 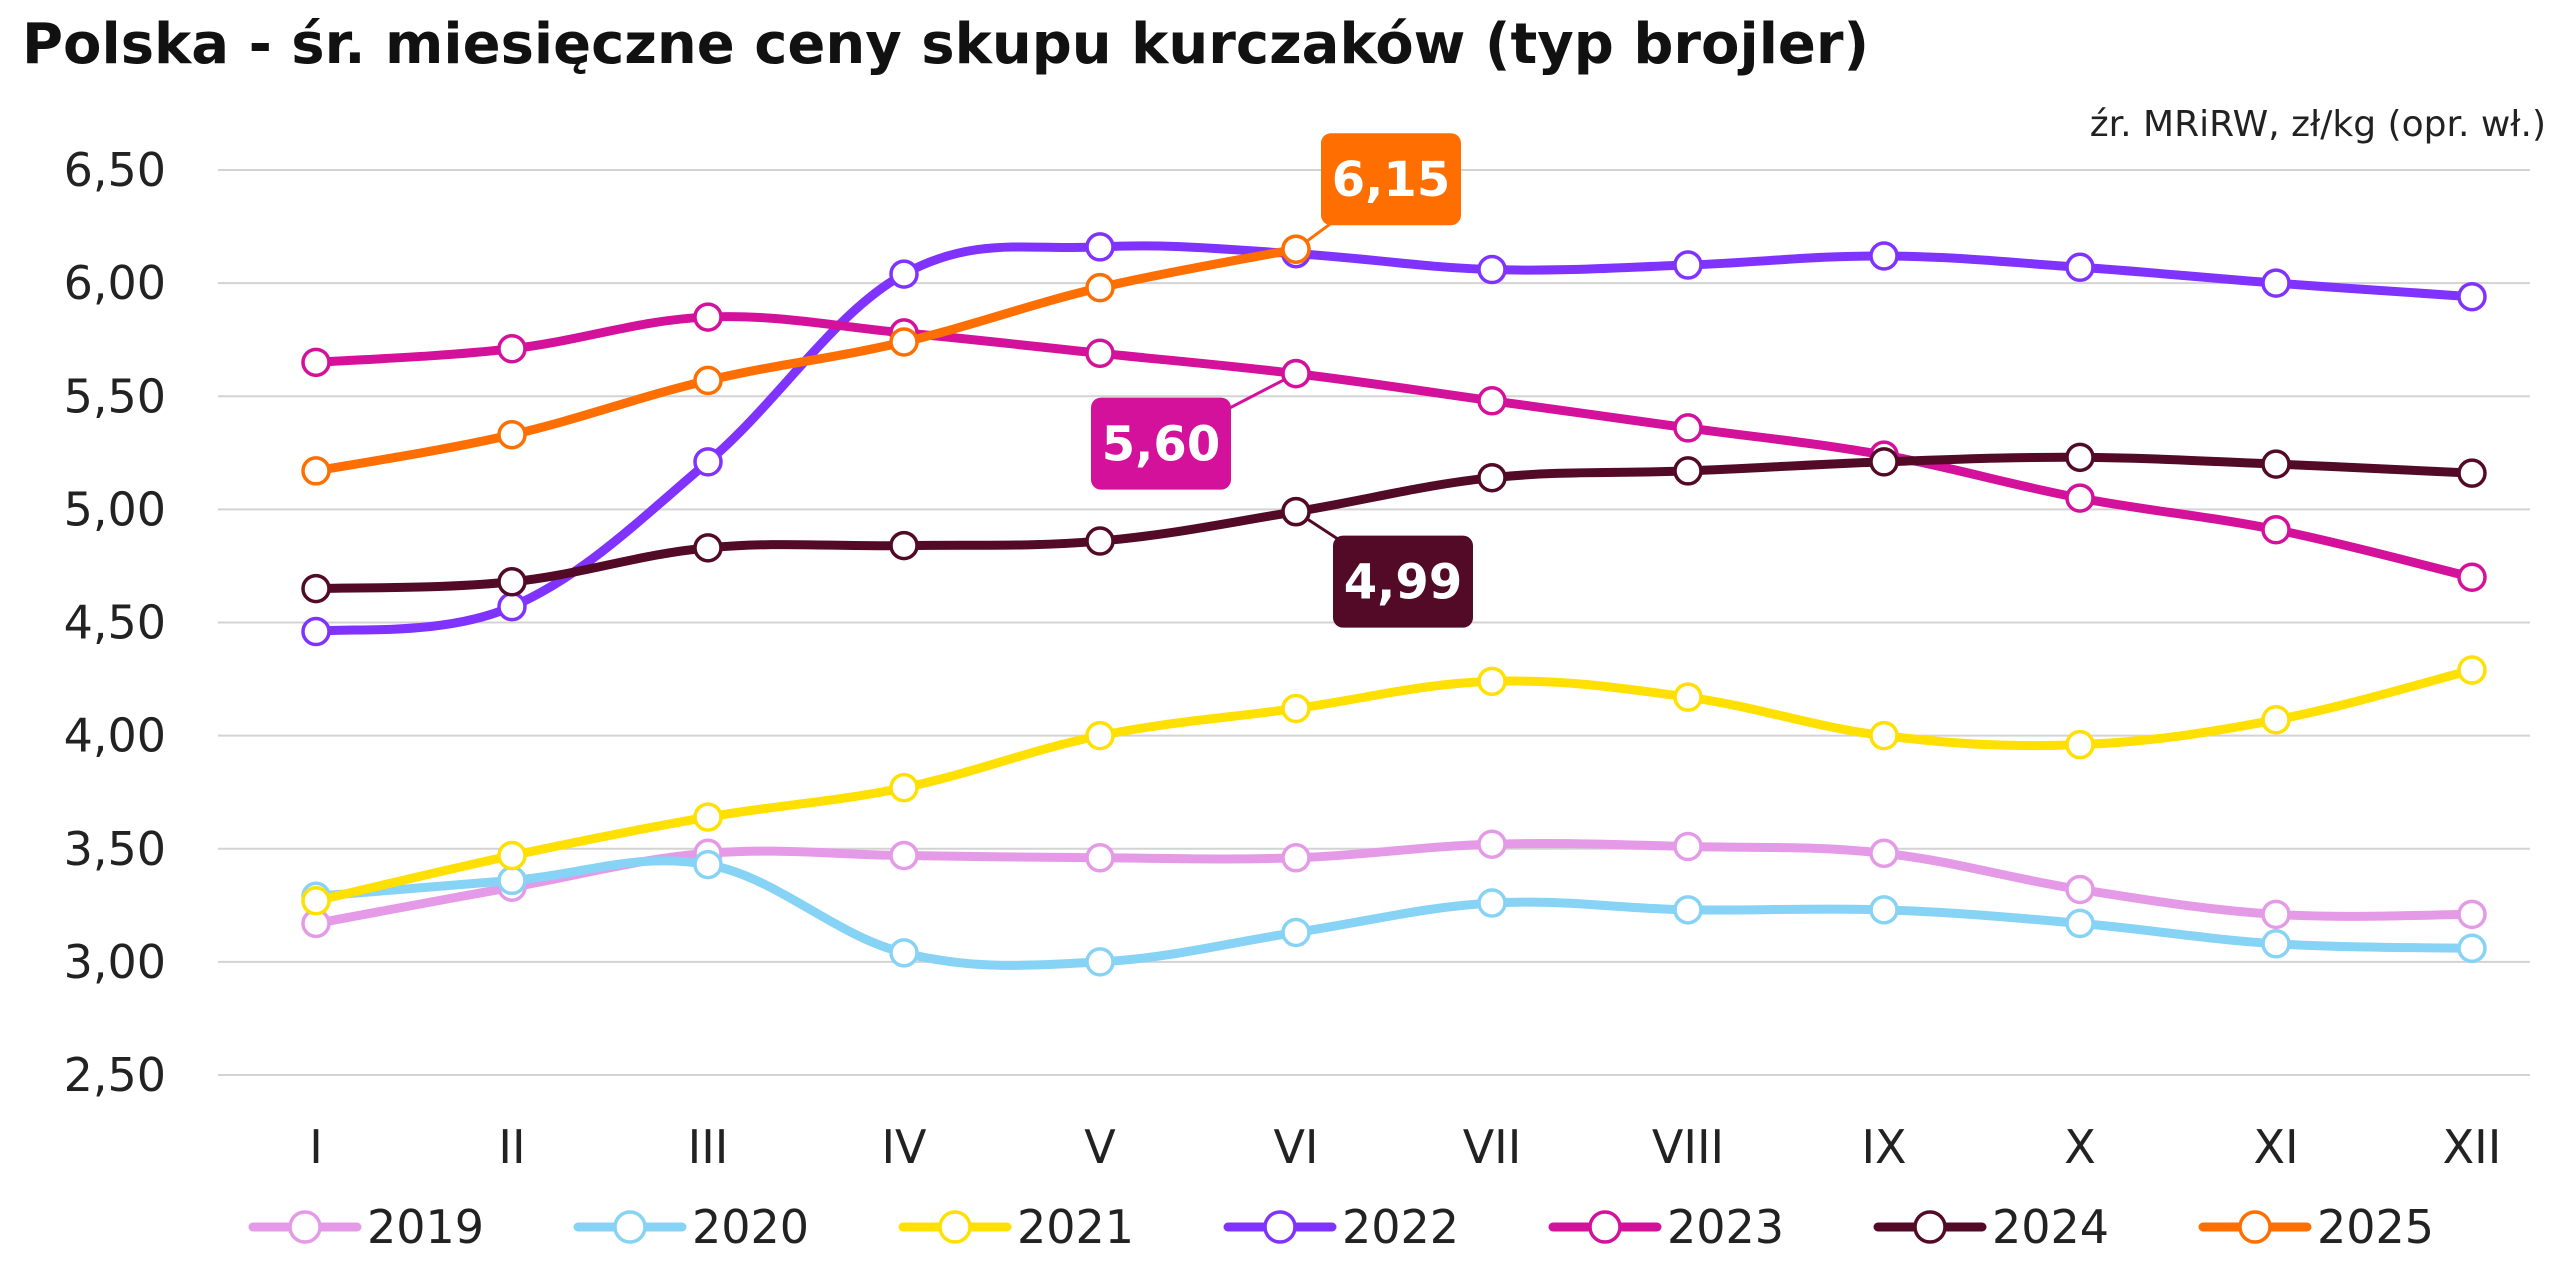 I want to click on legend-label: 2019, so click(x=425, y=1227).